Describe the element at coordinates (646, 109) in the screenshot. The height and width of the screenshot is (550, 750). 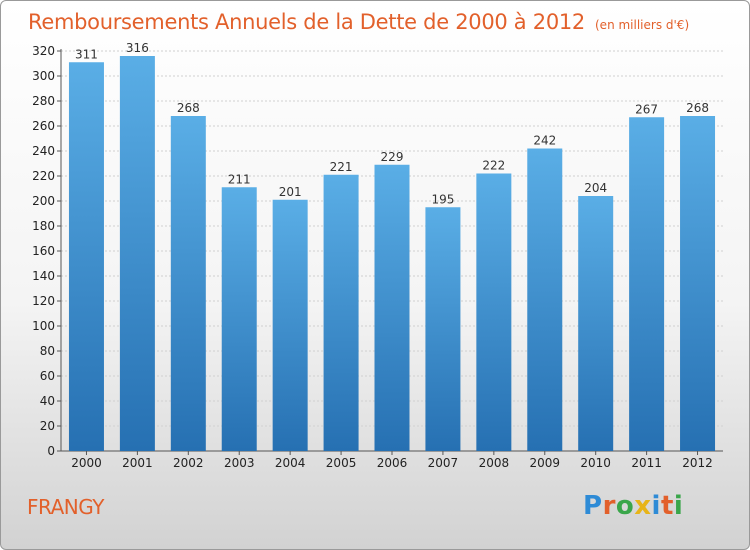
I see `data-label: 267` at that location.